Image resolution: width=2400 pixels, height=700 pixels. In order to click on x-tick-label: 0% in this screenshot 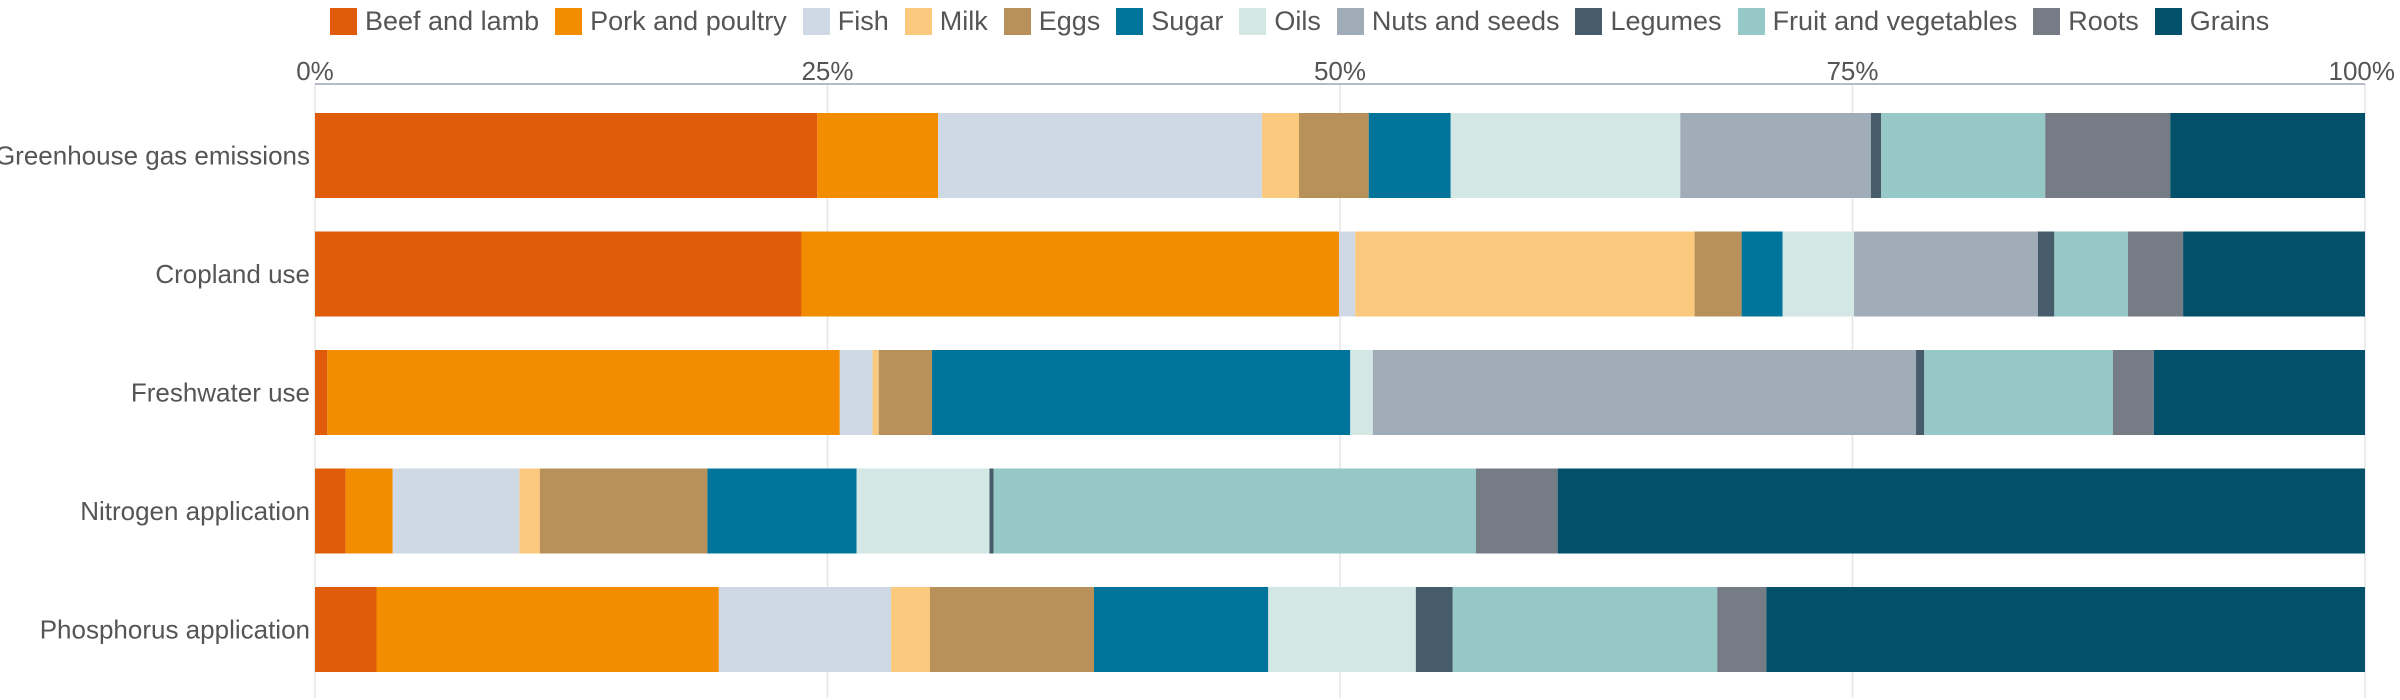, I will do `click(315, 71)`.